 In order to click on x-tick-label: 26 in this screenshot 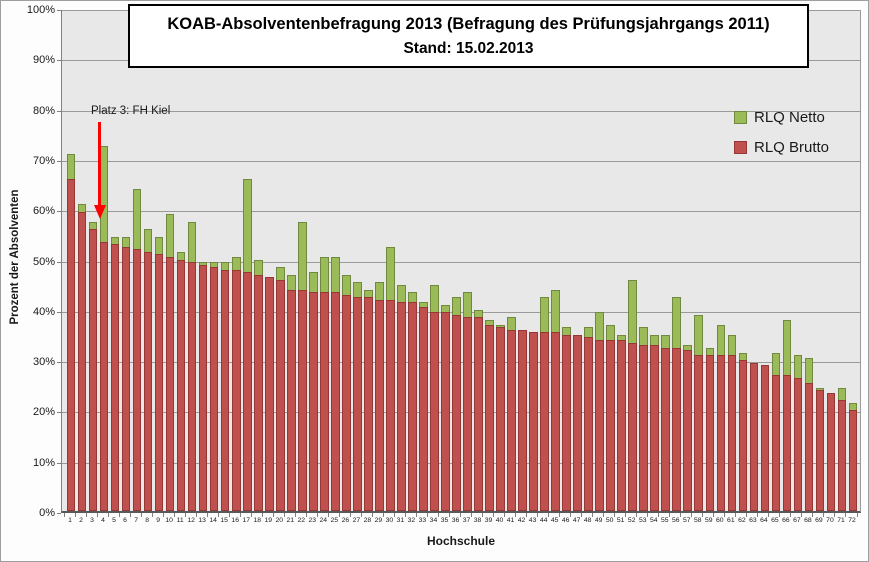, I will do `click(345, 520)`.